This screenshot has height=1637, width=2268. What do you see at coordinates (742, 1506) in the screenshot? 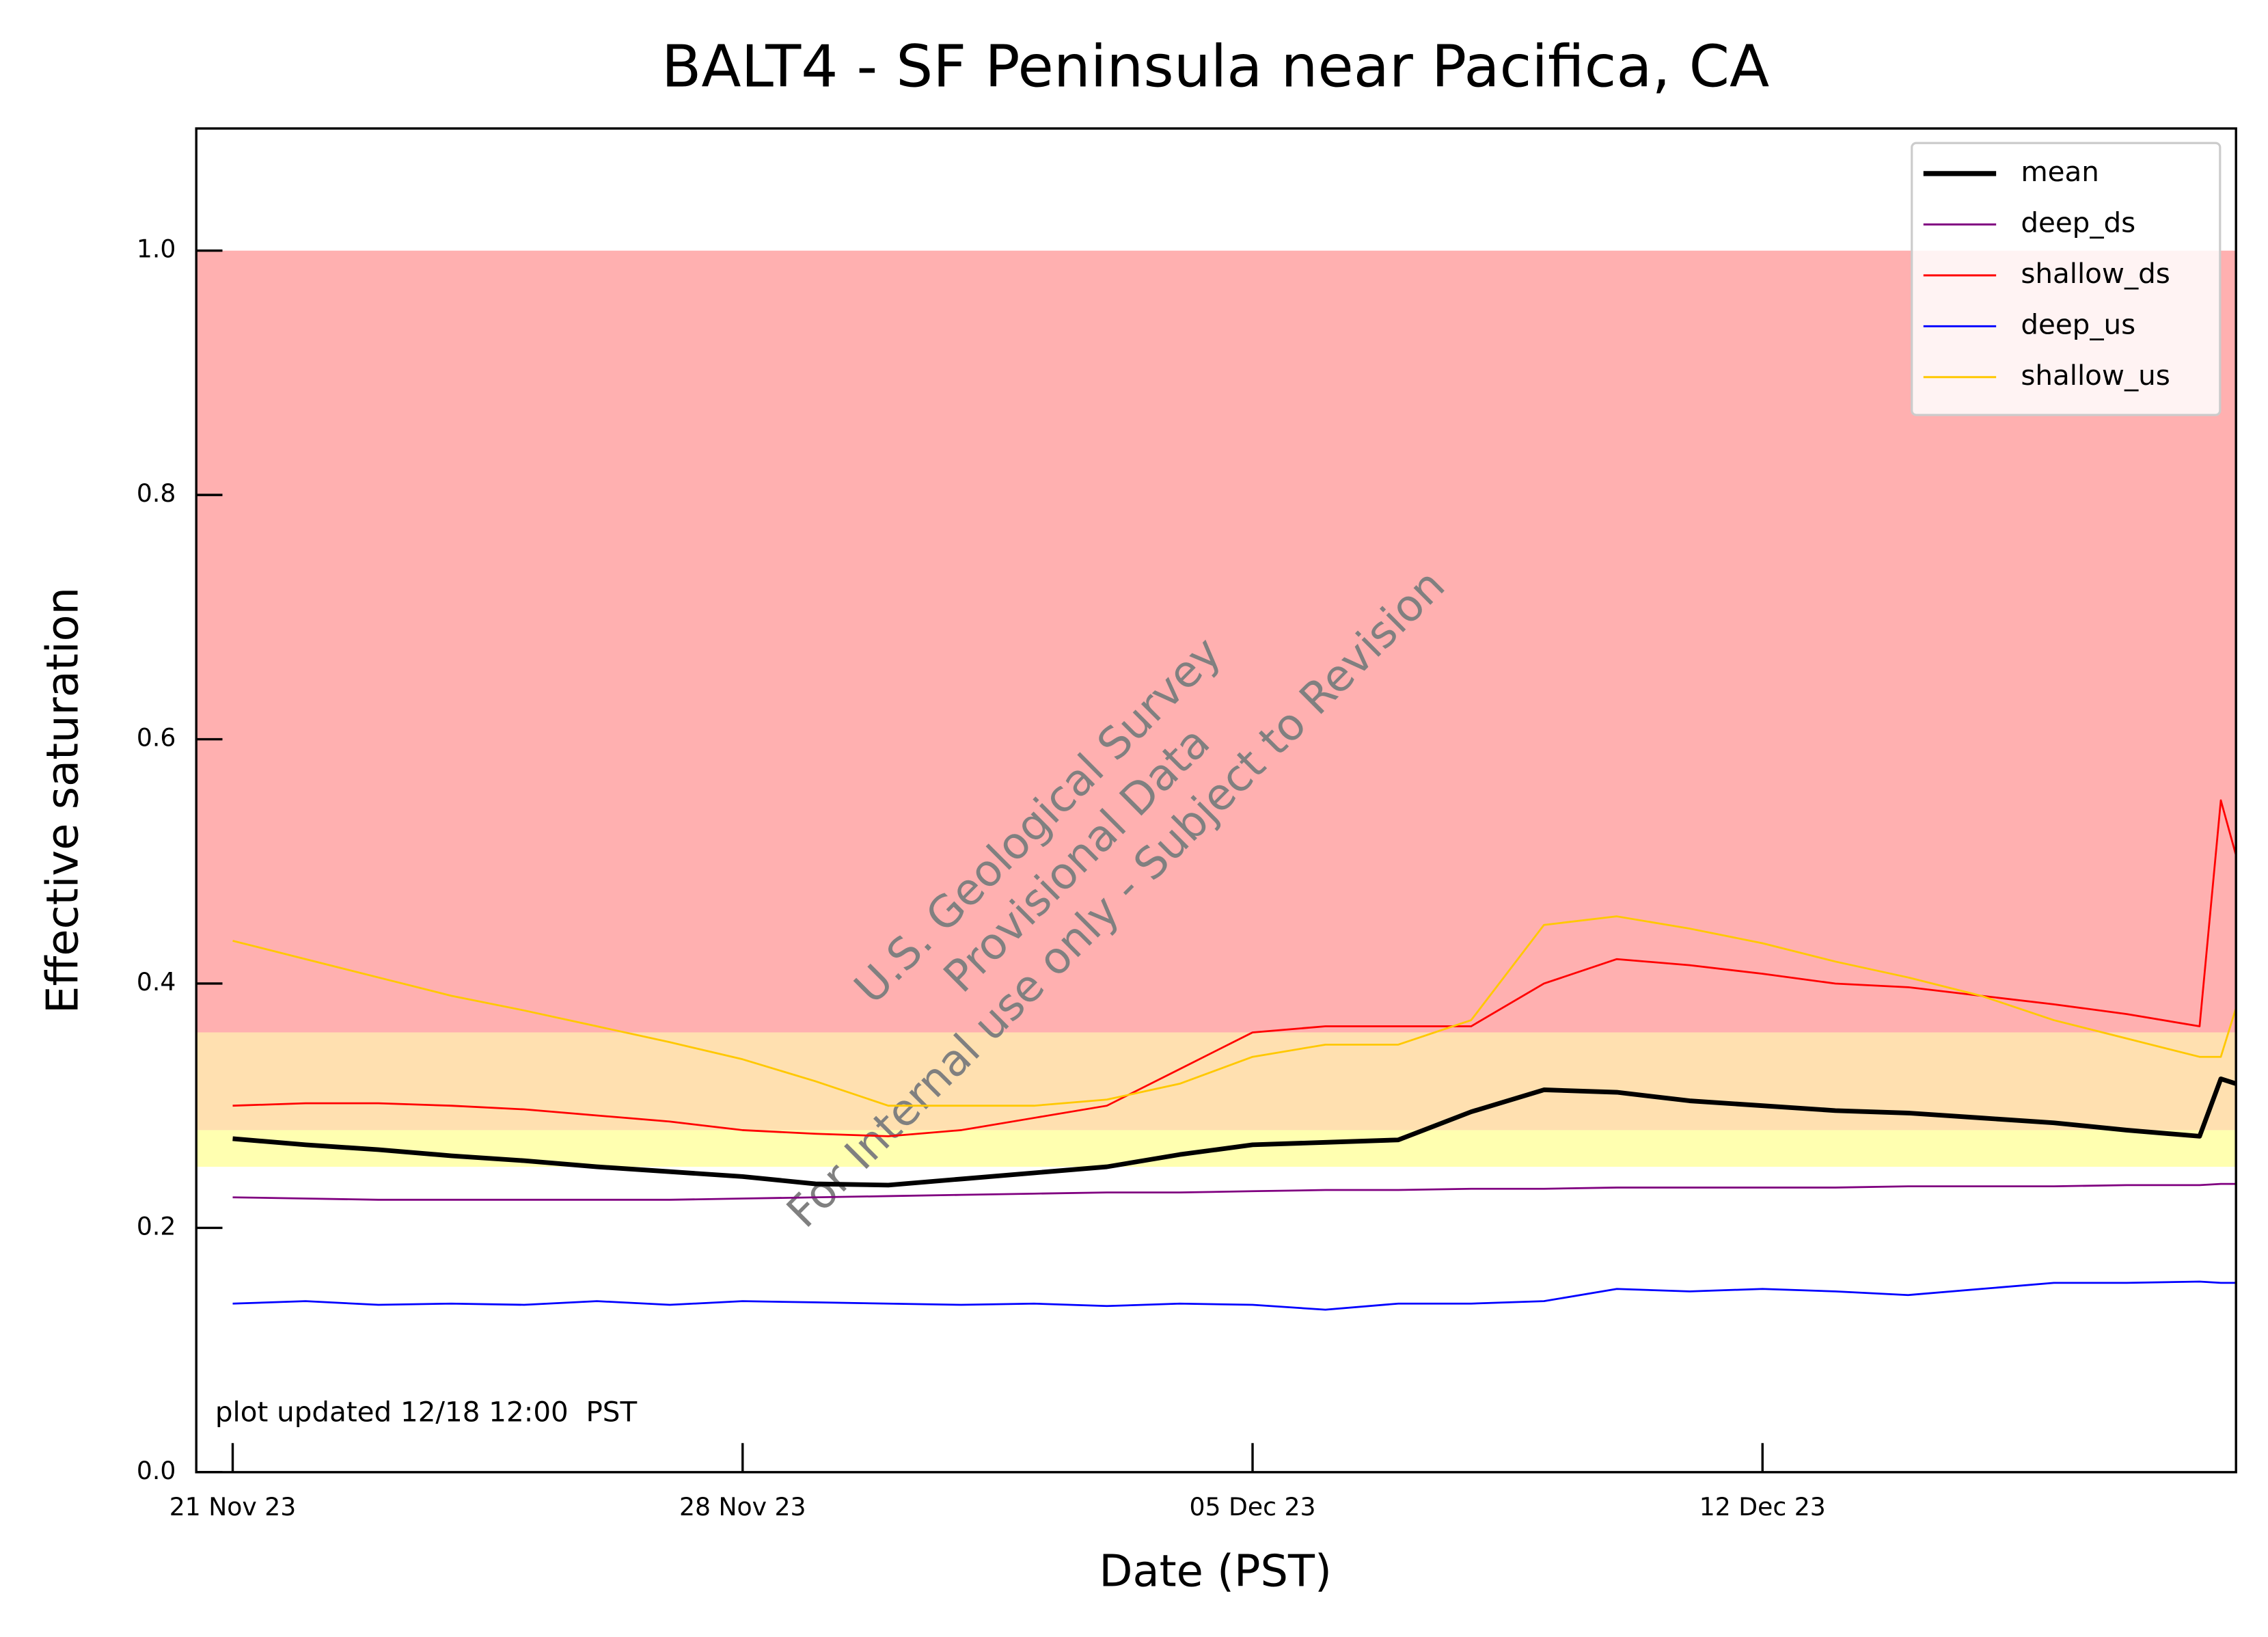
I see `x-tick-label: 28 Nov 23` at bounding box center [742, 1506].